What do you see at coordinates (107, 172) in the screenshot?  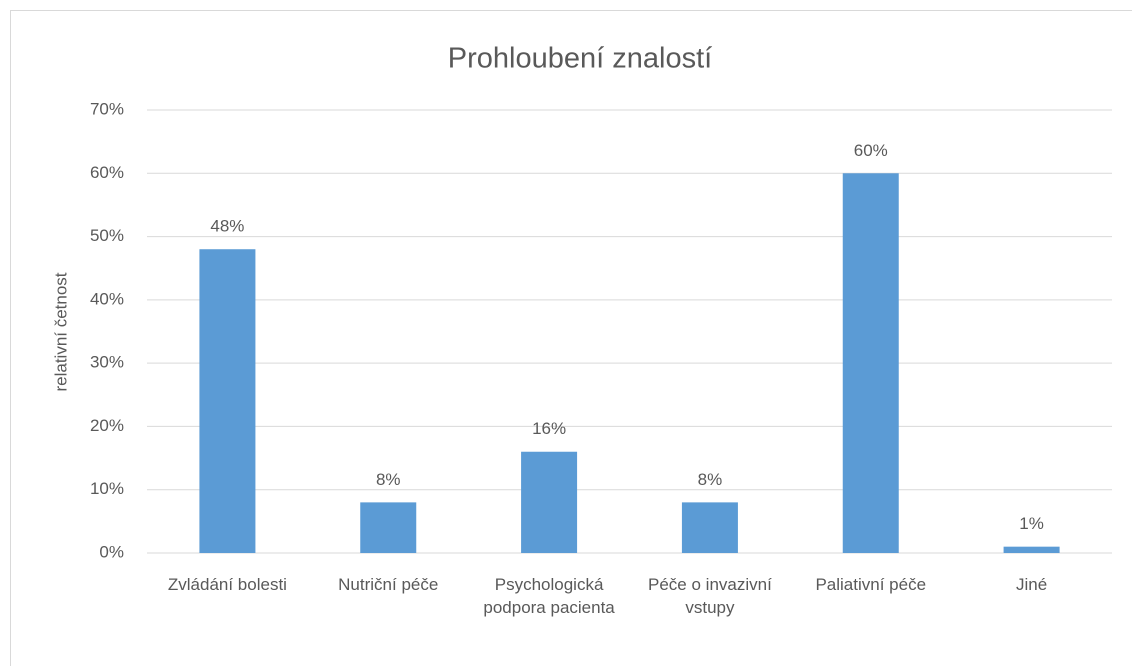 I see `y-tick-label: 60%` at bounding box center [107, 172].